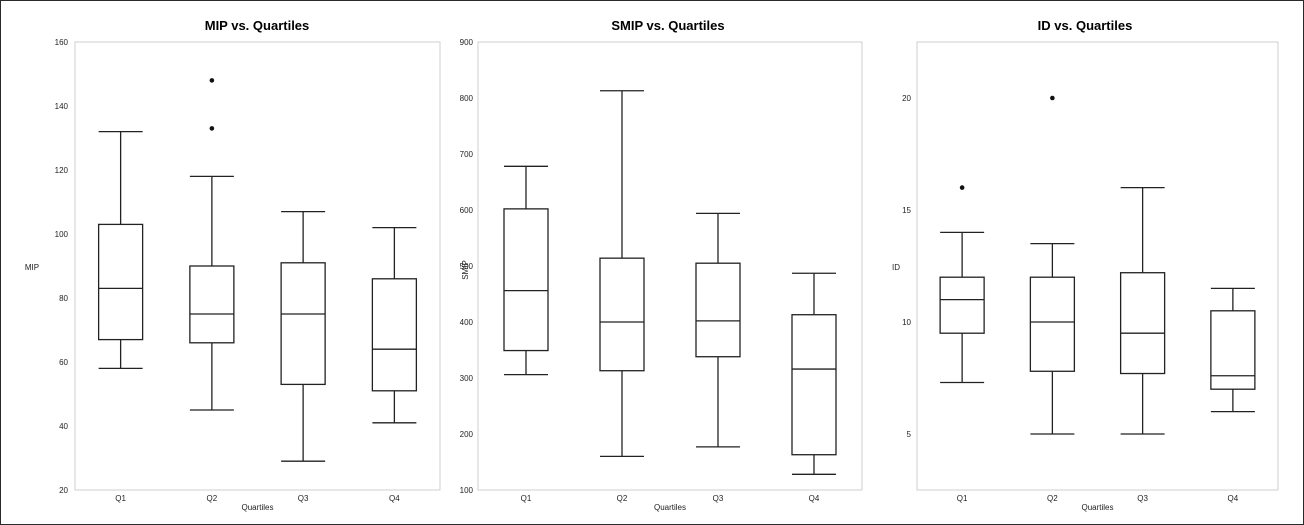 Image resolution: width=1304 pixels, height=525 pixels. Describe the element at coordinates (32, 267) in the screenshot. I see `y-axis-label: MIP` at that location.